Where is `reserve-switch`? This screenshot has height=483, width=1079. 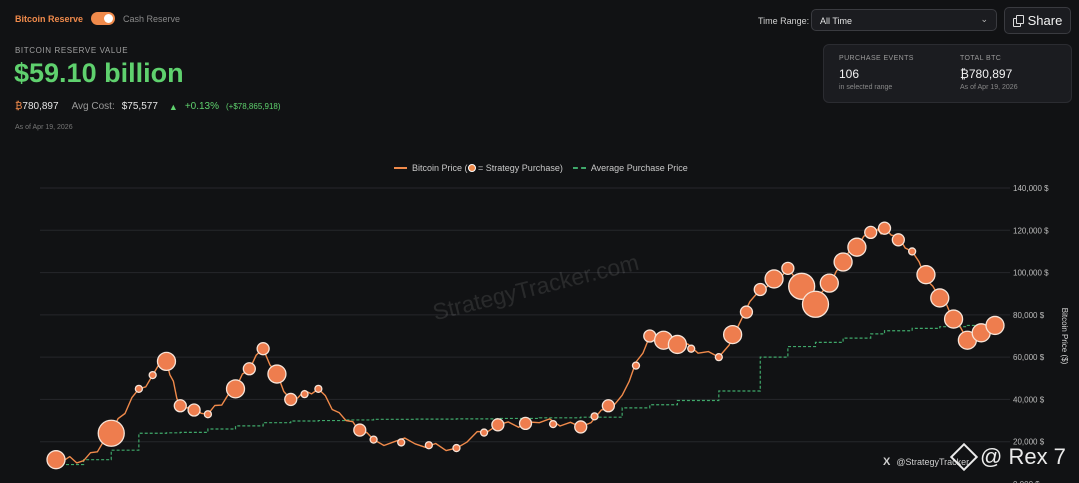 reserve-switch is located at coordinates (103, 18).